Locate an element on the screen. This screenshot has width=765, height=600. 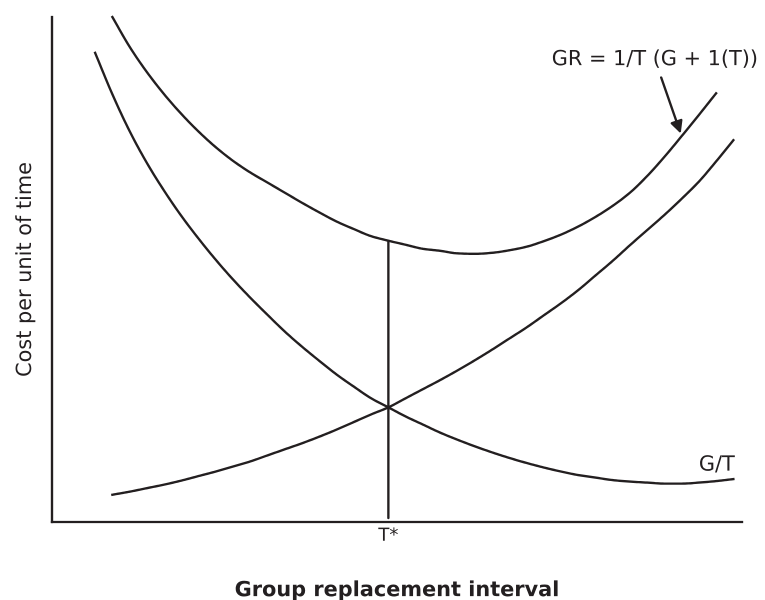
x-axis-title: Group replacement interval is located at coordinates (397, 590).